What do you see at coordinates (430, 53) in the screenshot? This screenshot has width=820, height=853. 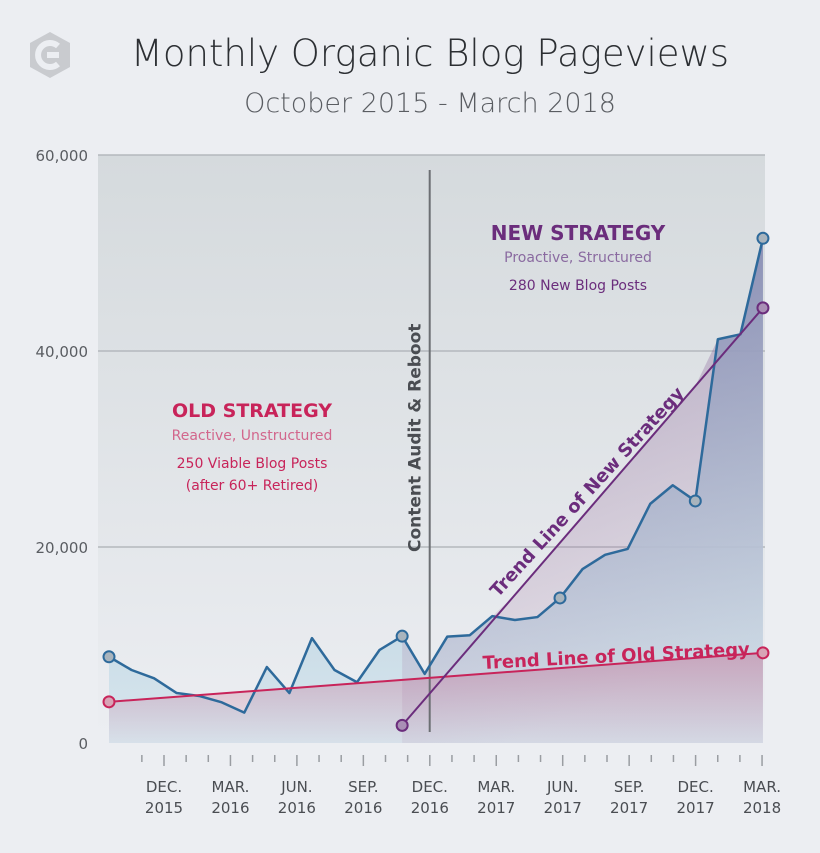 I see `chart-title: Monthly Organic Blog Pageviews` at bounding box center [430, 53].